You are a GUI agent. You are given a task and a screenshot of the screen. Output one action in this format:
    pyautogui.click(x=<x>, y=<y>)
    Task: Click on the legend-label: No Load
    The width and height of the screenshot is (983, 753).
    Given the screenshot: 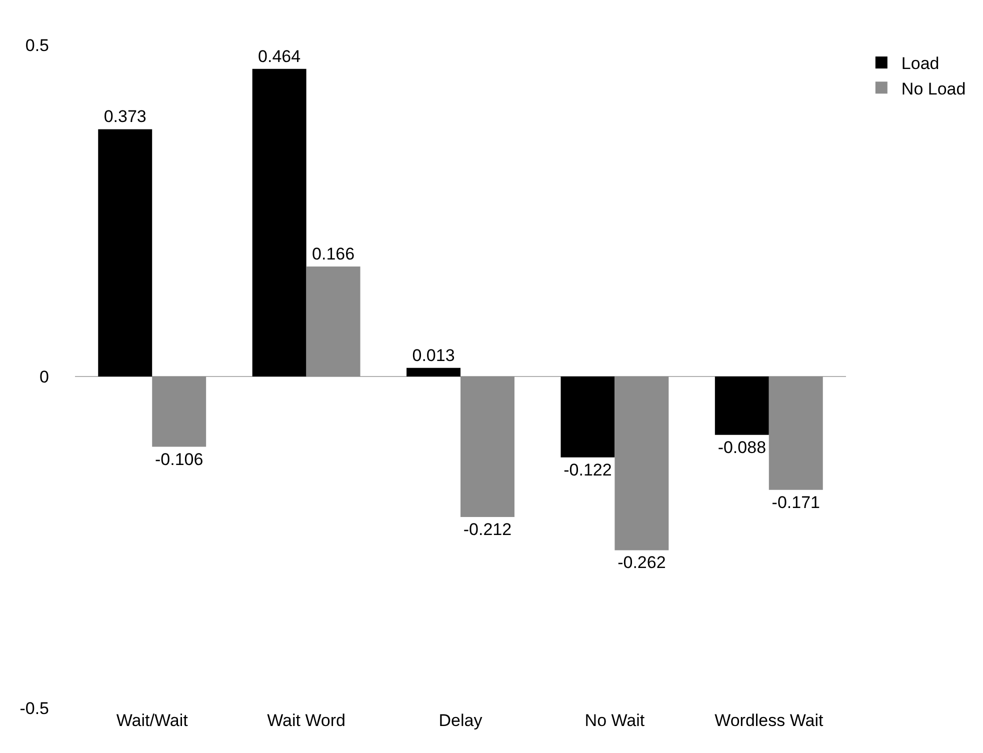 What is the action you would take?
    pyautogui.click(x=933, y=88)
    